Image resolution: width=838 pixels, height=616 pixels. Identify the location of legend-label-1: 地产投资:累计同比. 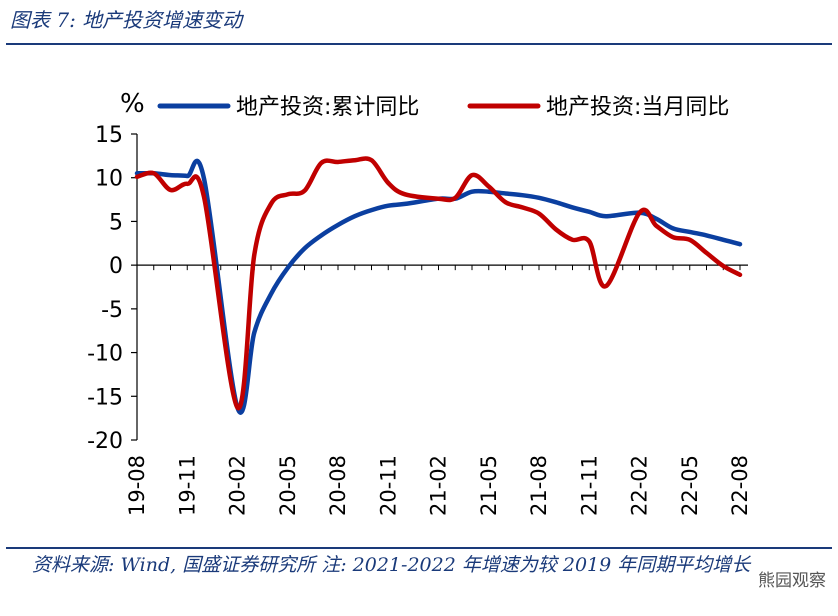
(327, 107).